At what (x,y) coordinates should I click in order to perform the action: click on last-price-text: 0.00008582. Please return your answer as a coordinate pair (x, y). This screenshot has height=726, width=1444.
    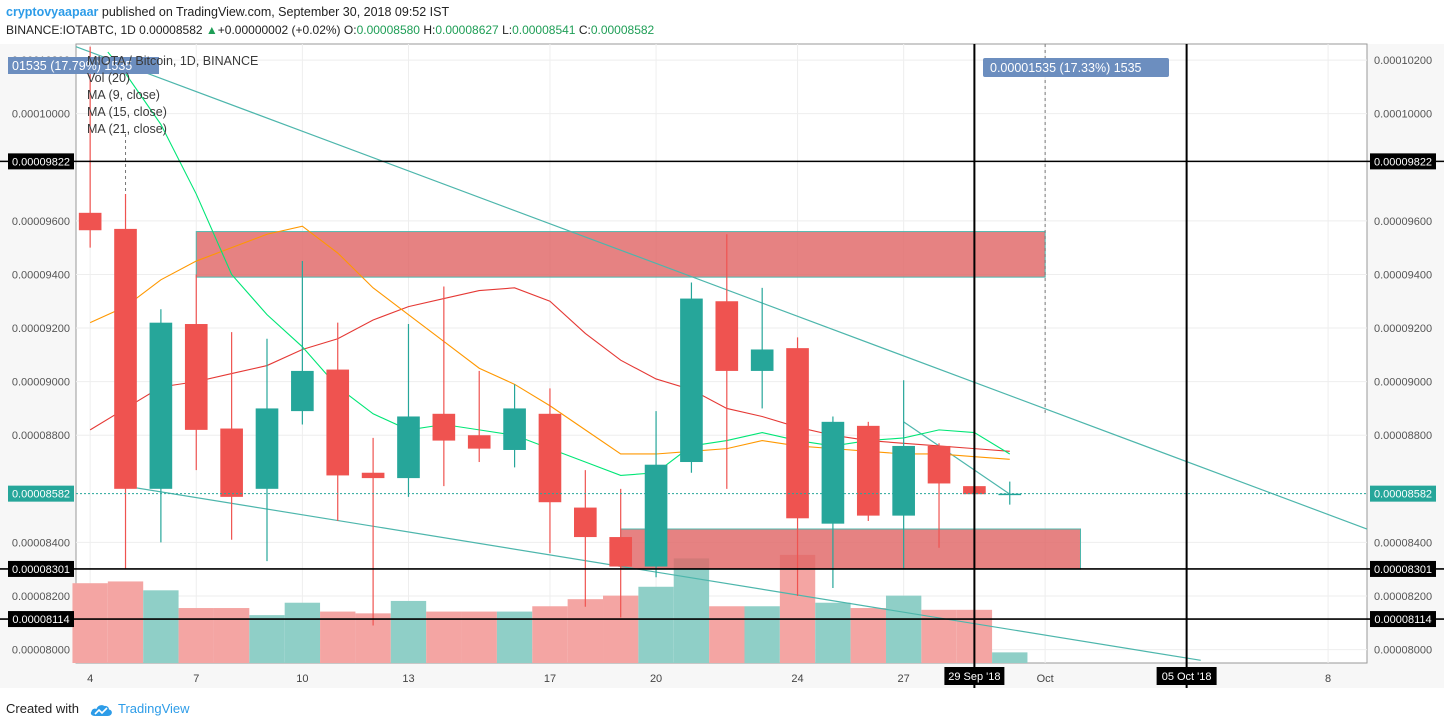
    Looking at the image, I should click on (171, 30).